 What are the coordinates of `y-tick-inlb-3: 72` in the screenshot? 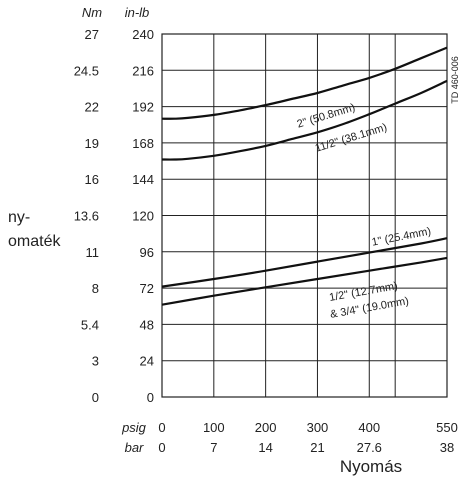 It's located at (147, 288).